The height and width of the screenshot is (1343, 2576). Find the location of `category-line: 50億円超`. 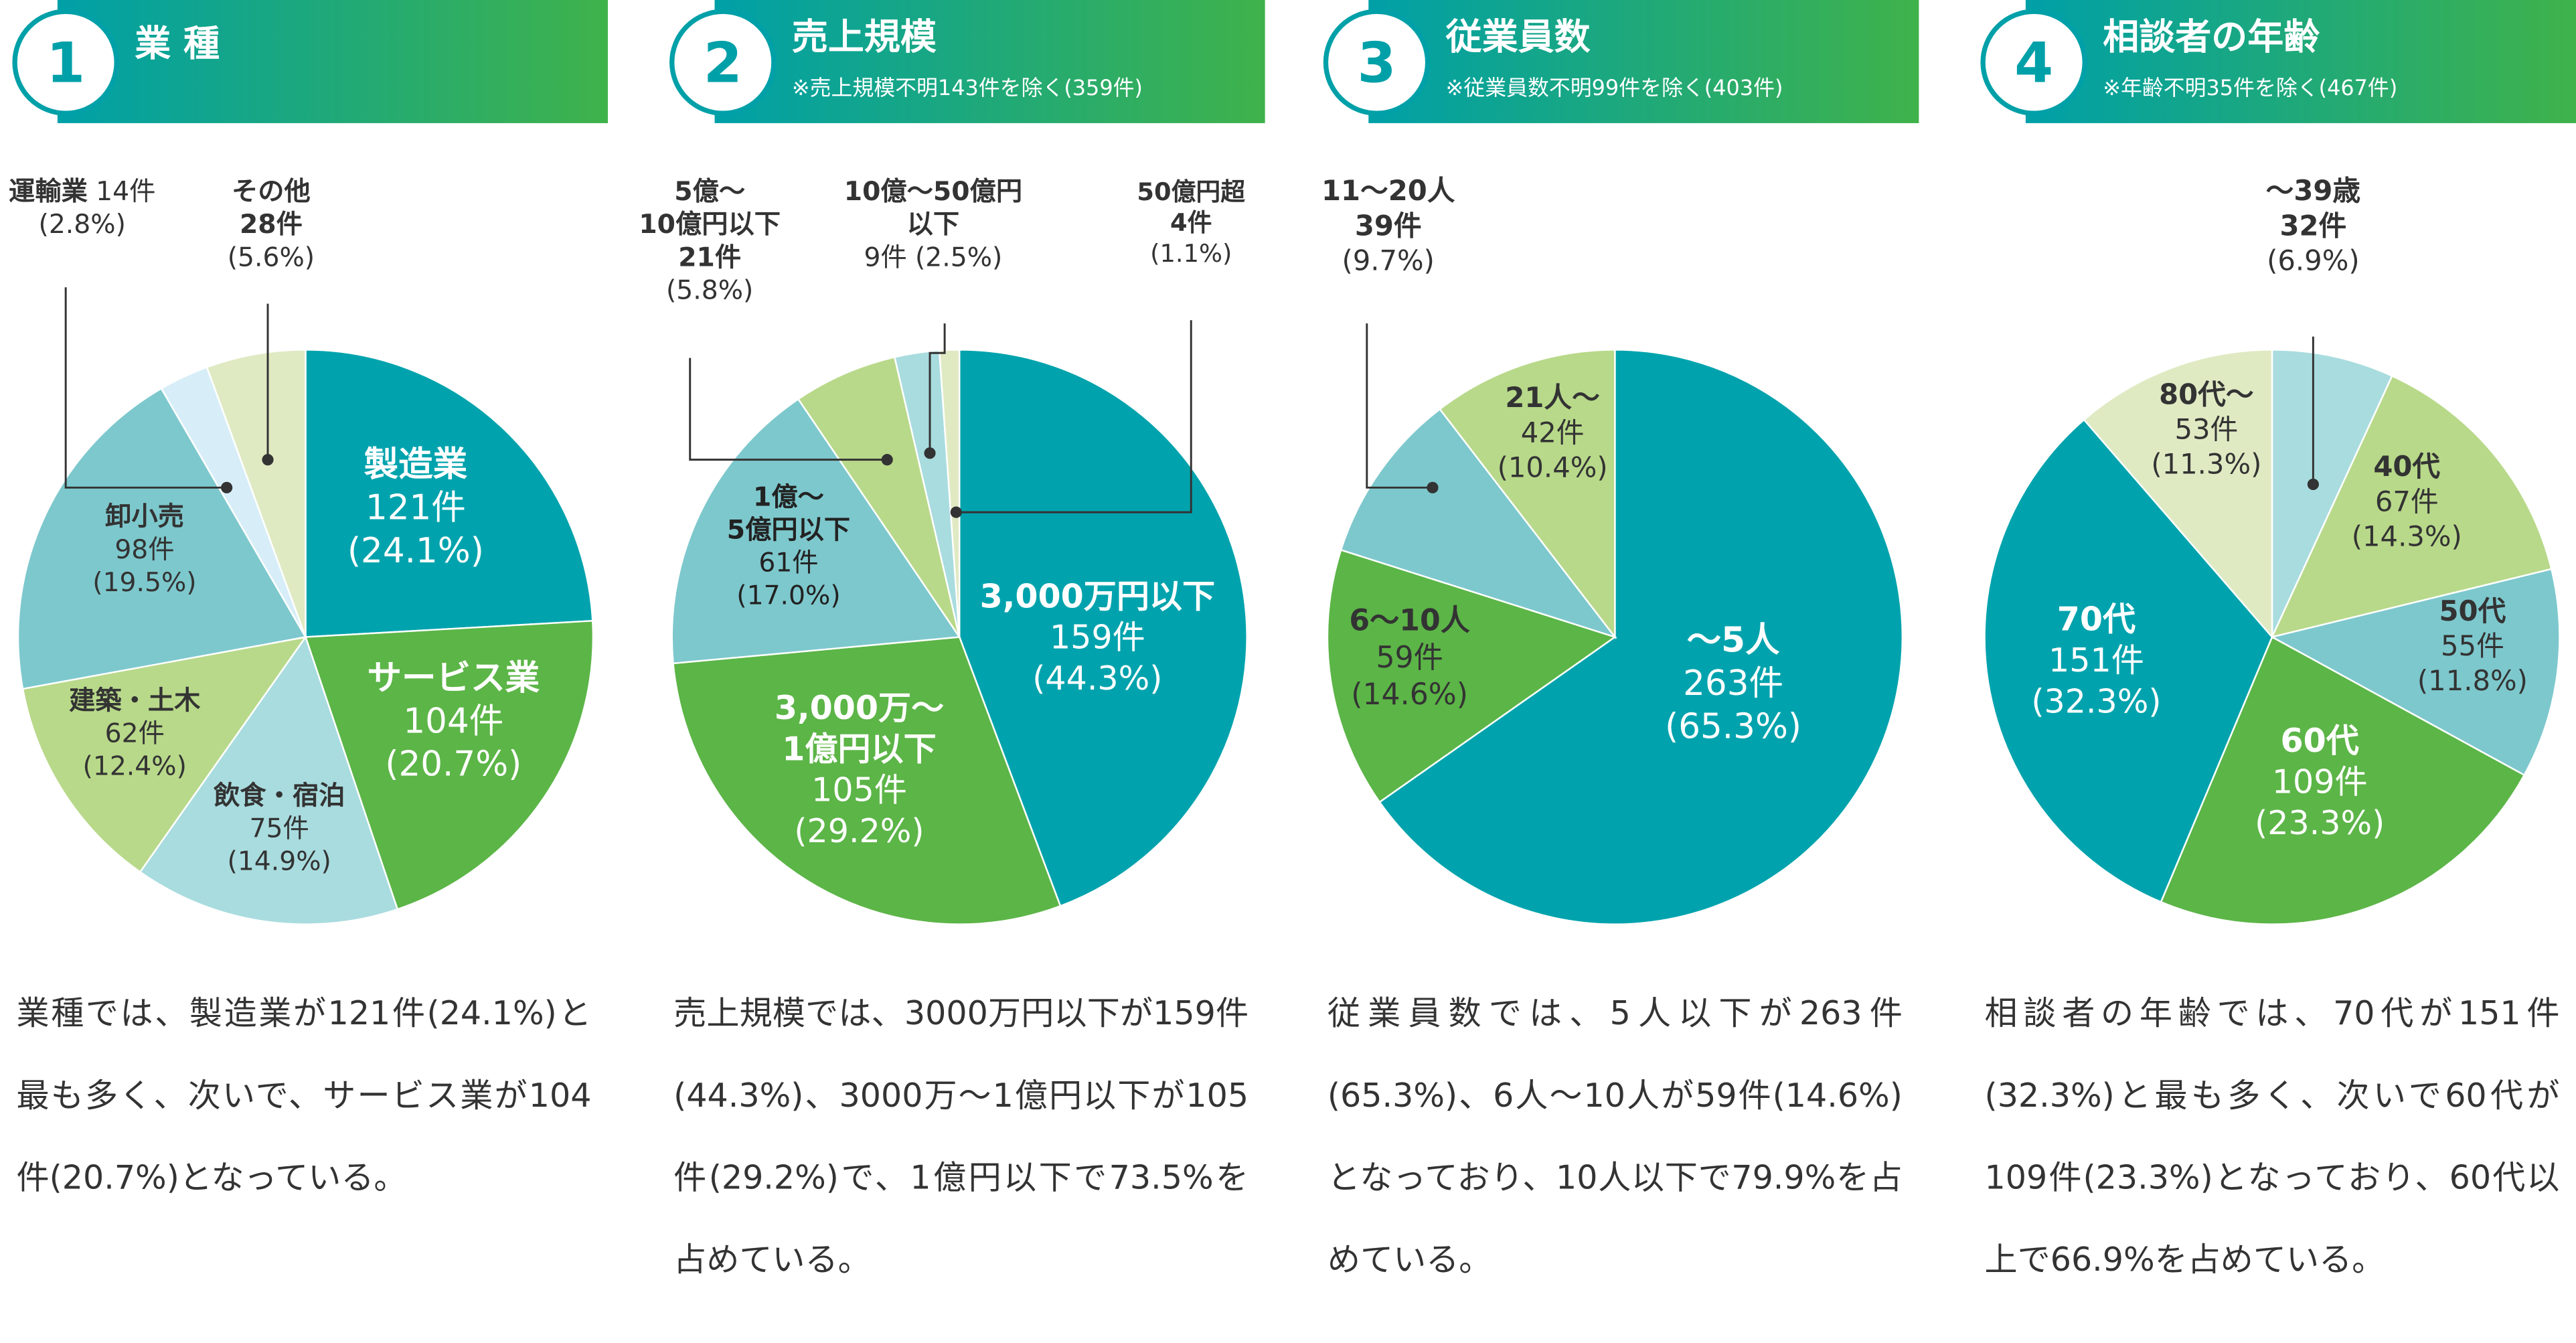

category-line: 50億円超 is located at coordinates (1191, 191).